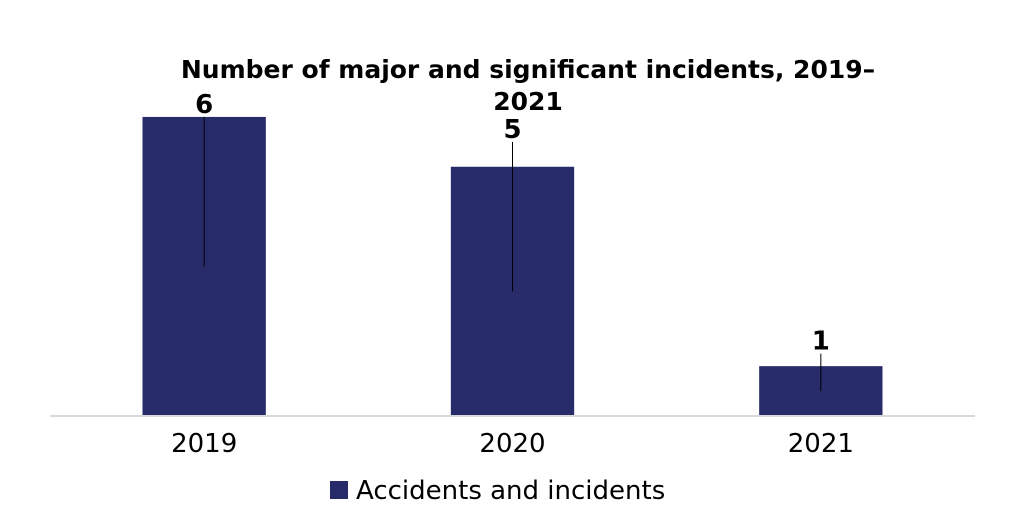 This screenshot has width=1022, height=529. What do you see at coordinates (821, 444) in the screenshot?
I see `x-tick-label-2021: 2021` at bounding box center [821, 444].